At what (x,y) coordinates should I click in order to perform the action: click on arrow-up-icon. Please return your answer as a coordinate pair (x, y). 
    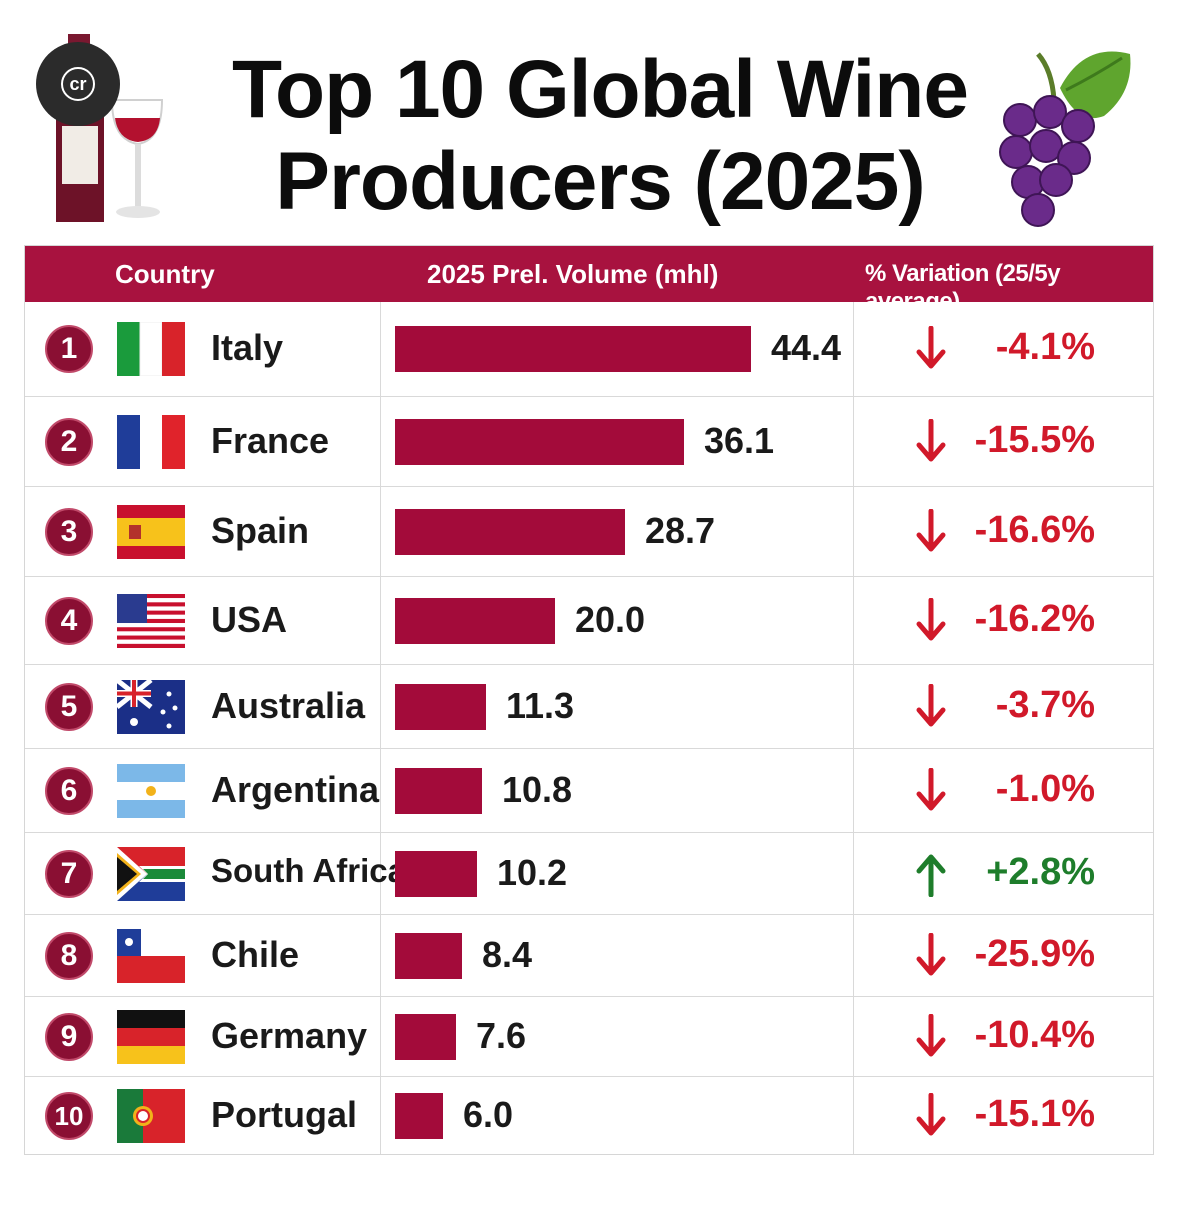
    Looking at the image, I should click on (931, 874).